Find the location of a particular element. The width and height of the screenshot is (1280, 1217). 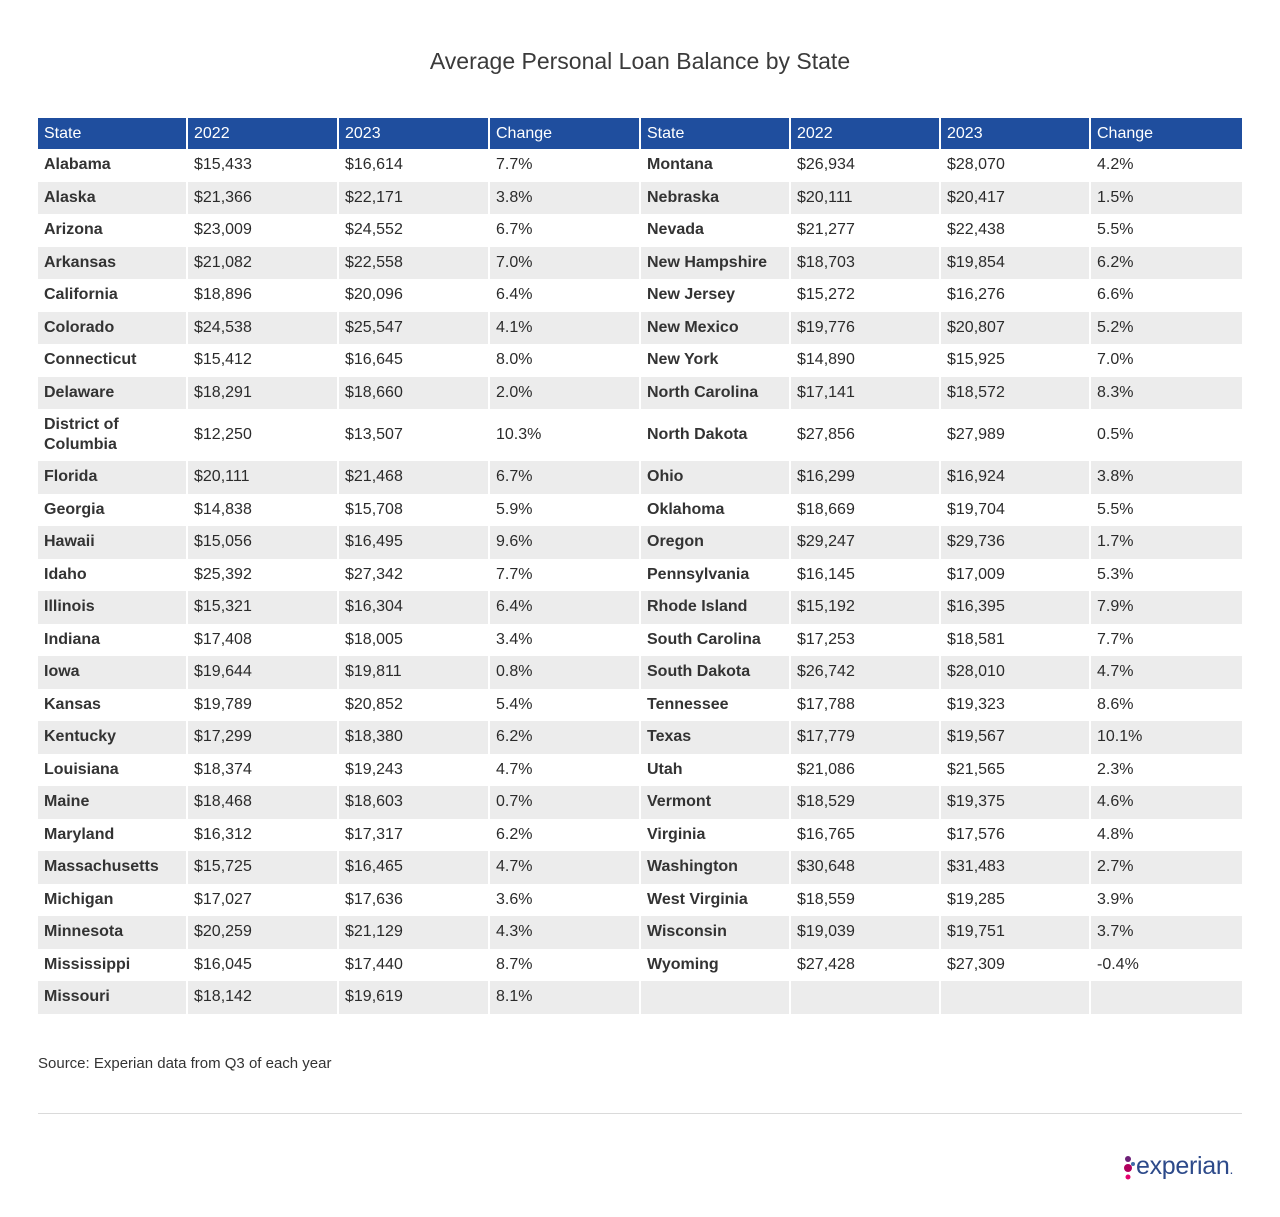

left-y2022-cell: $20,111 is located at coordinates (263, 477).